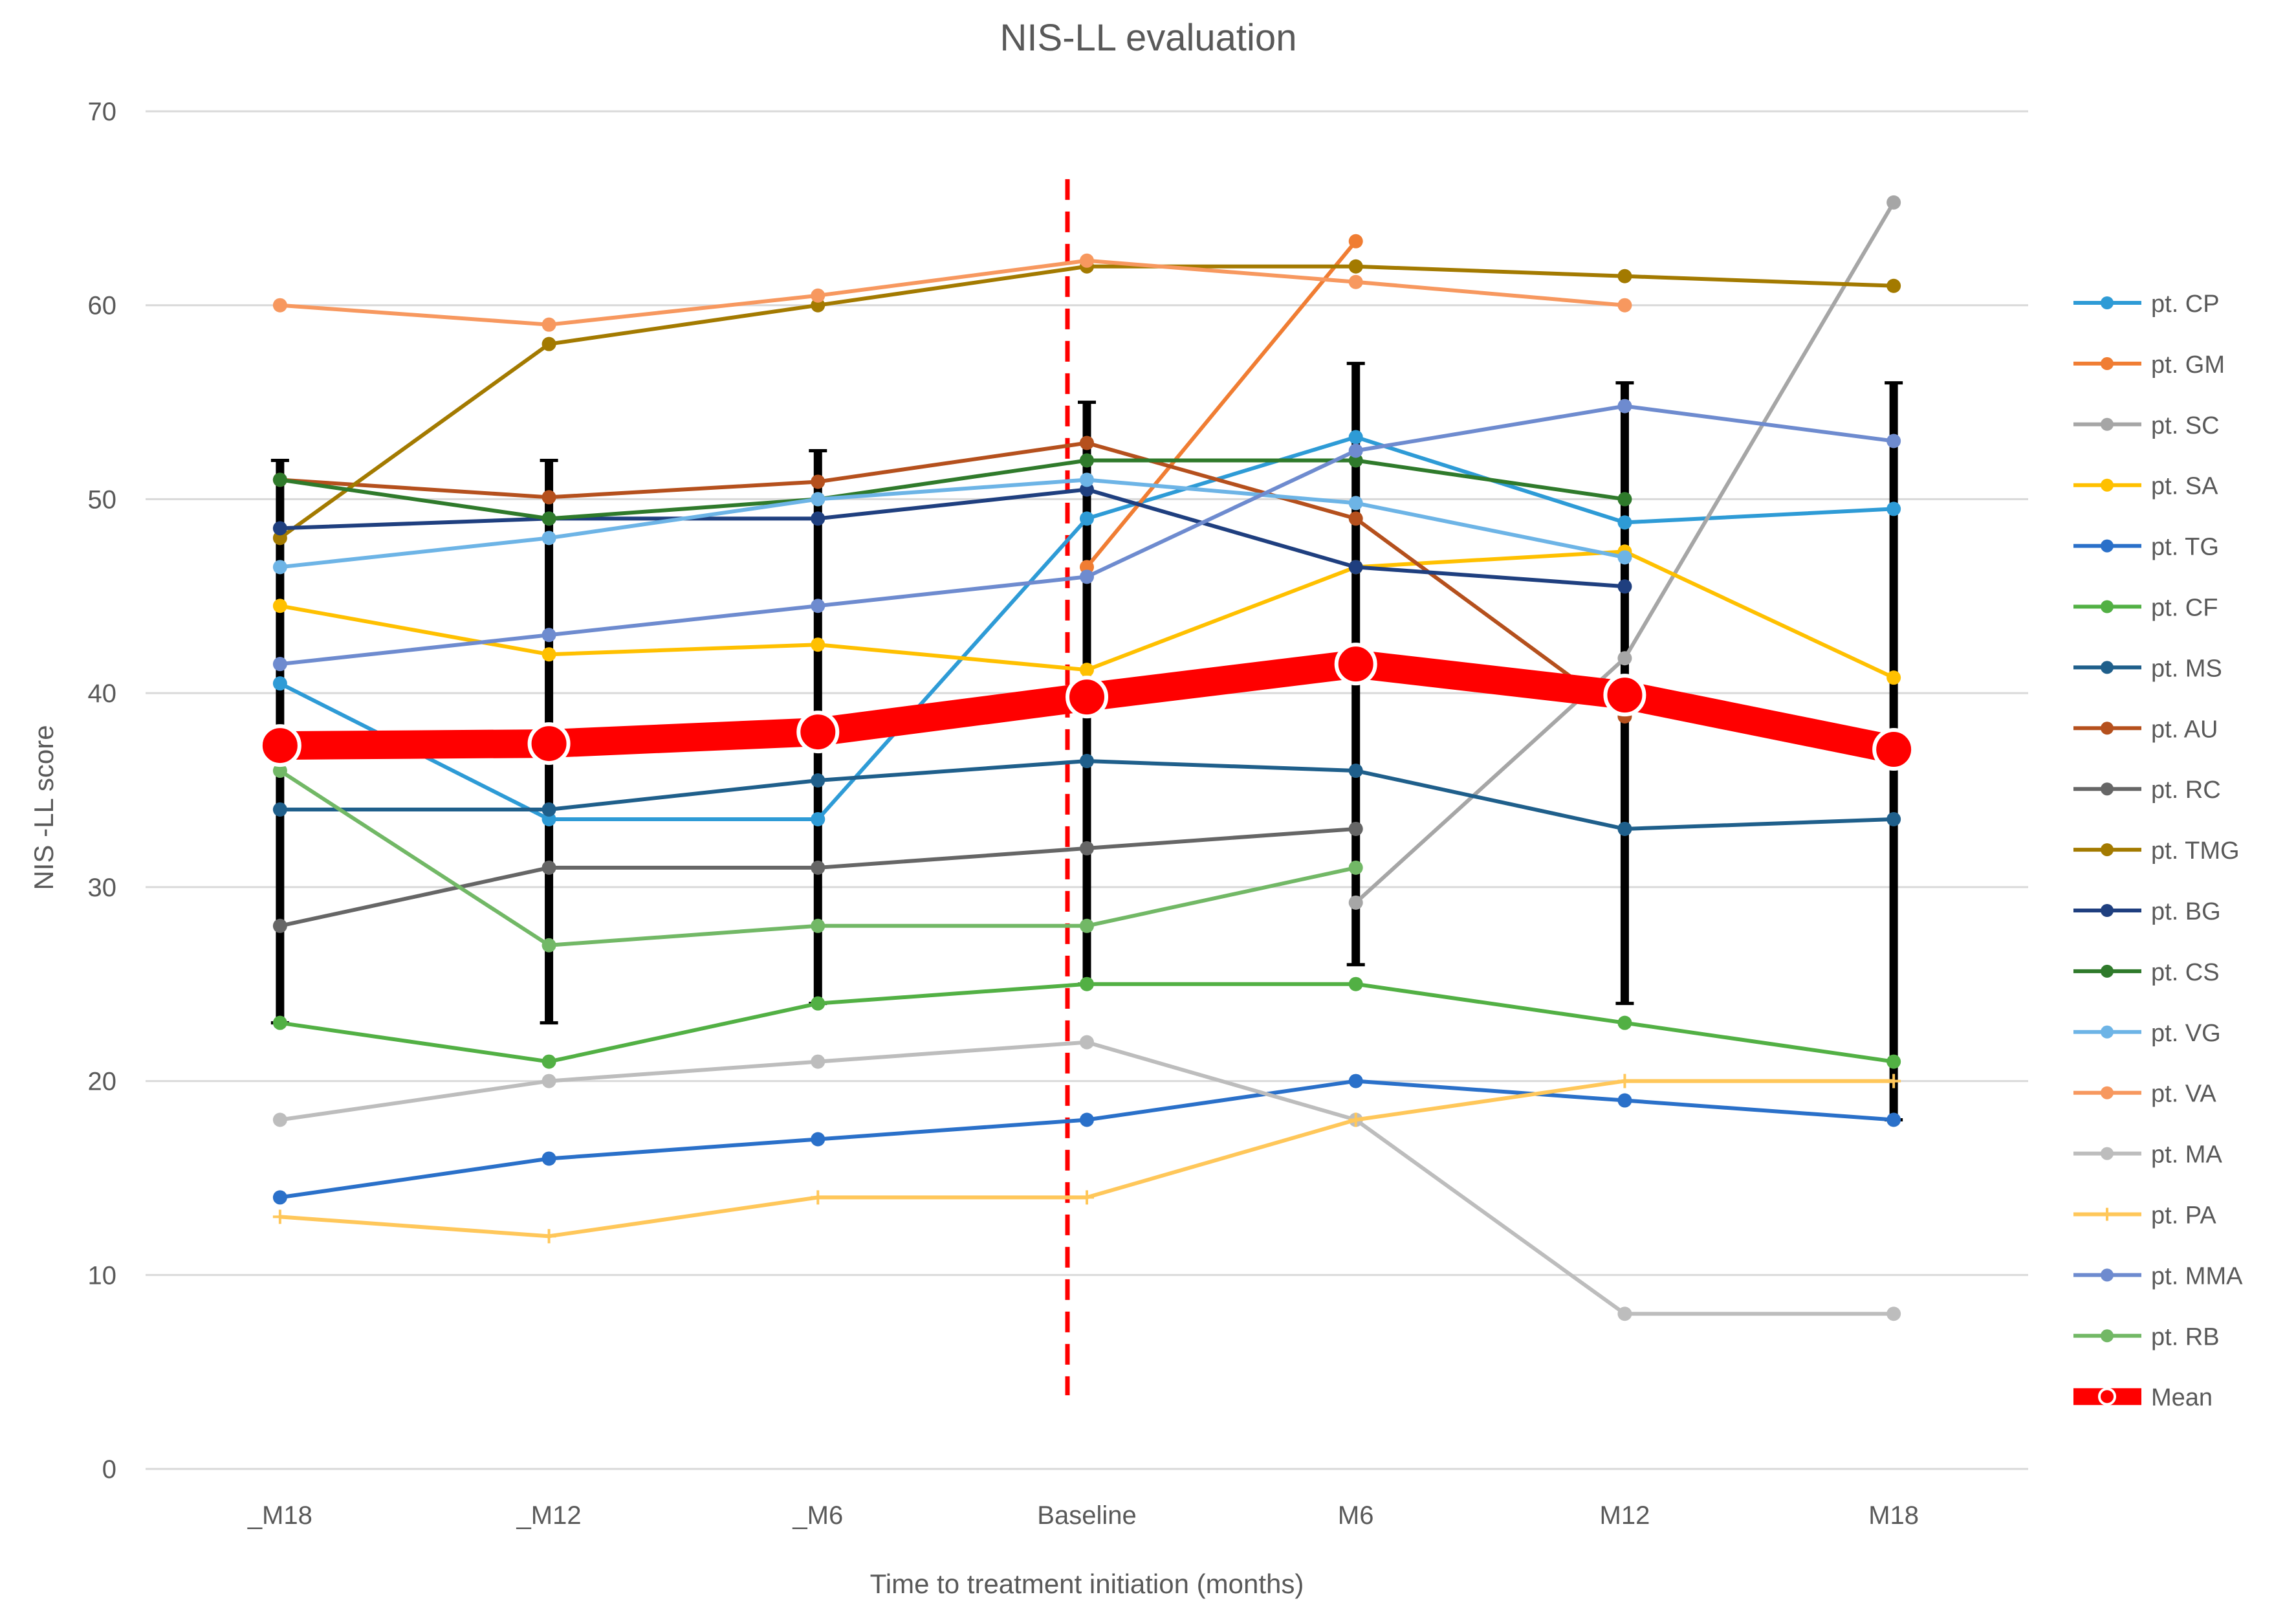 This screenshot has height=1621, width=2296. Describe the element at coordinates (2144, 1094) in the screenshot. I see `legend-item: pt. VA` at that location.